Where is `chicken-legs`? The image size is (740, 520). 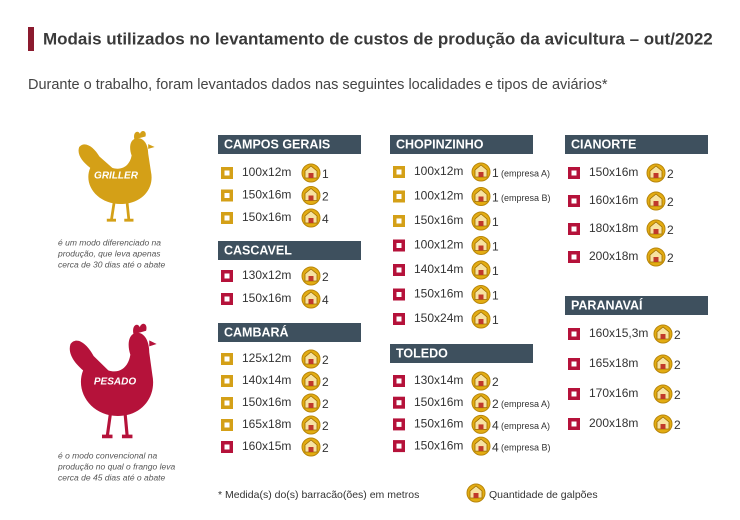
chicken-legs is located at coordinates (120, 211).